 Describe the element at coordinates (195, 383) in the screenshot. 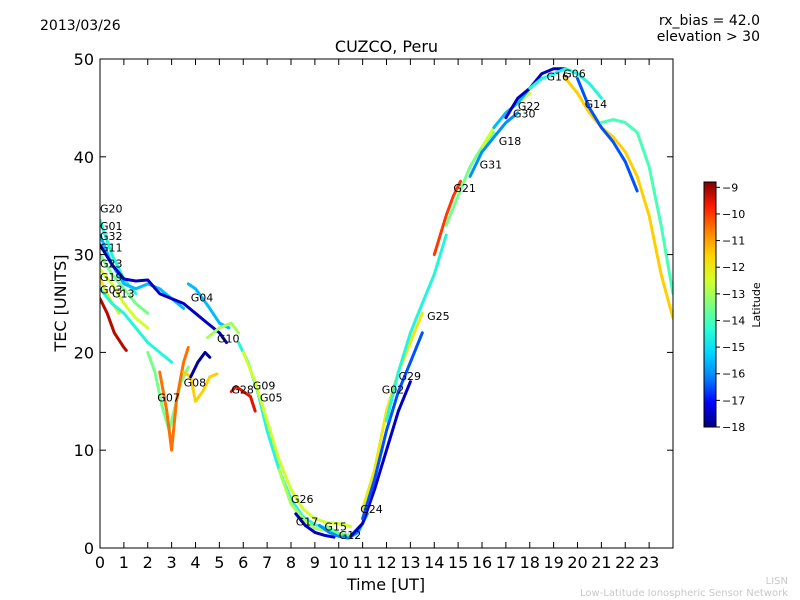

I see `prn-label: G08` at that location.